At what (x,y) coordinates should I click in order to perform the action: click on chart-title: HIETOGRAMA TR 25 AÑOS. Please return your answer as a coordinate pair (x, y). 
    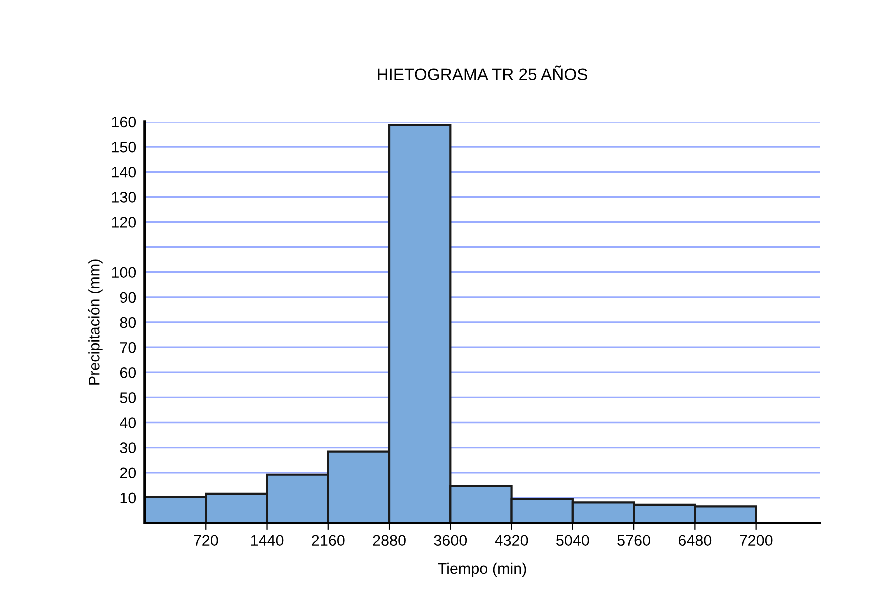
    Looking at the image, I should click on (483, 73).